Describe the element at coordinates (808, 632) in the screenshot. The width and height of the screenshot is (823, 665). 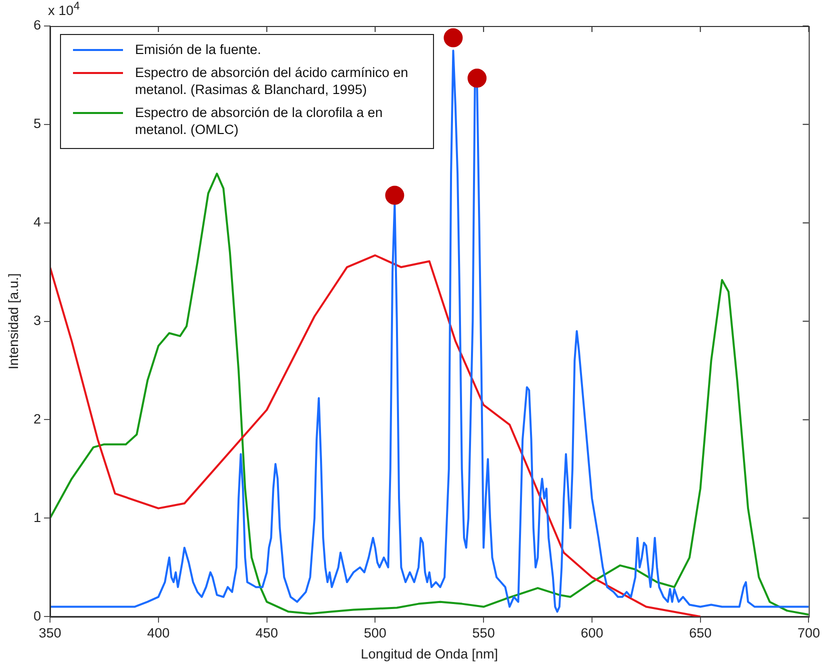
I see `x-tick-label: 700` at that location.